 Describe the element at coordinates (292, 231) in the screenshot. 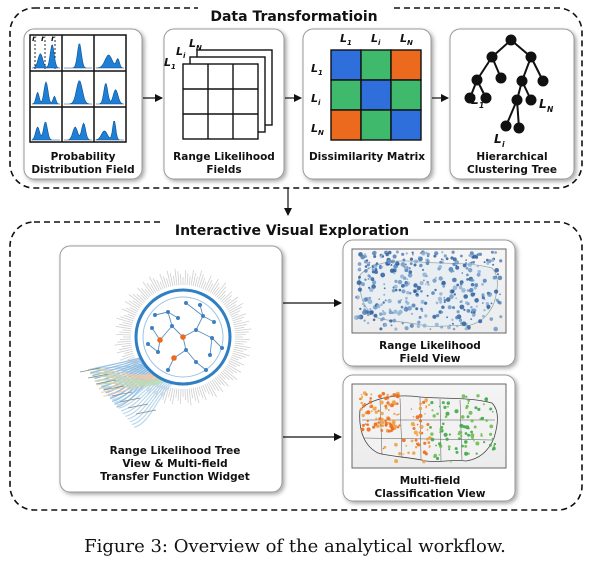

I see `exploration-title: Interactive Visual Exploration` at that location.